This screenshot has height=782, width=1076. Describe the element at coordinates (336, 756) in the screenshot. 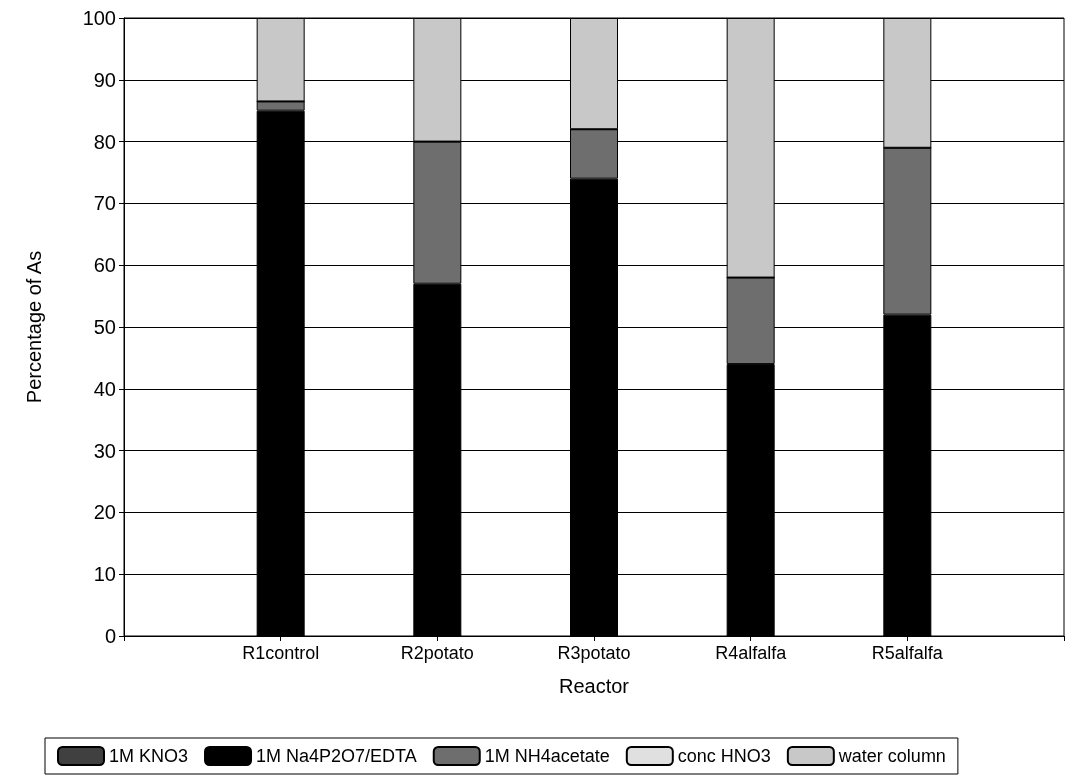

I see `legend-label: 1M Na4P2O7/EDTA` at that location.